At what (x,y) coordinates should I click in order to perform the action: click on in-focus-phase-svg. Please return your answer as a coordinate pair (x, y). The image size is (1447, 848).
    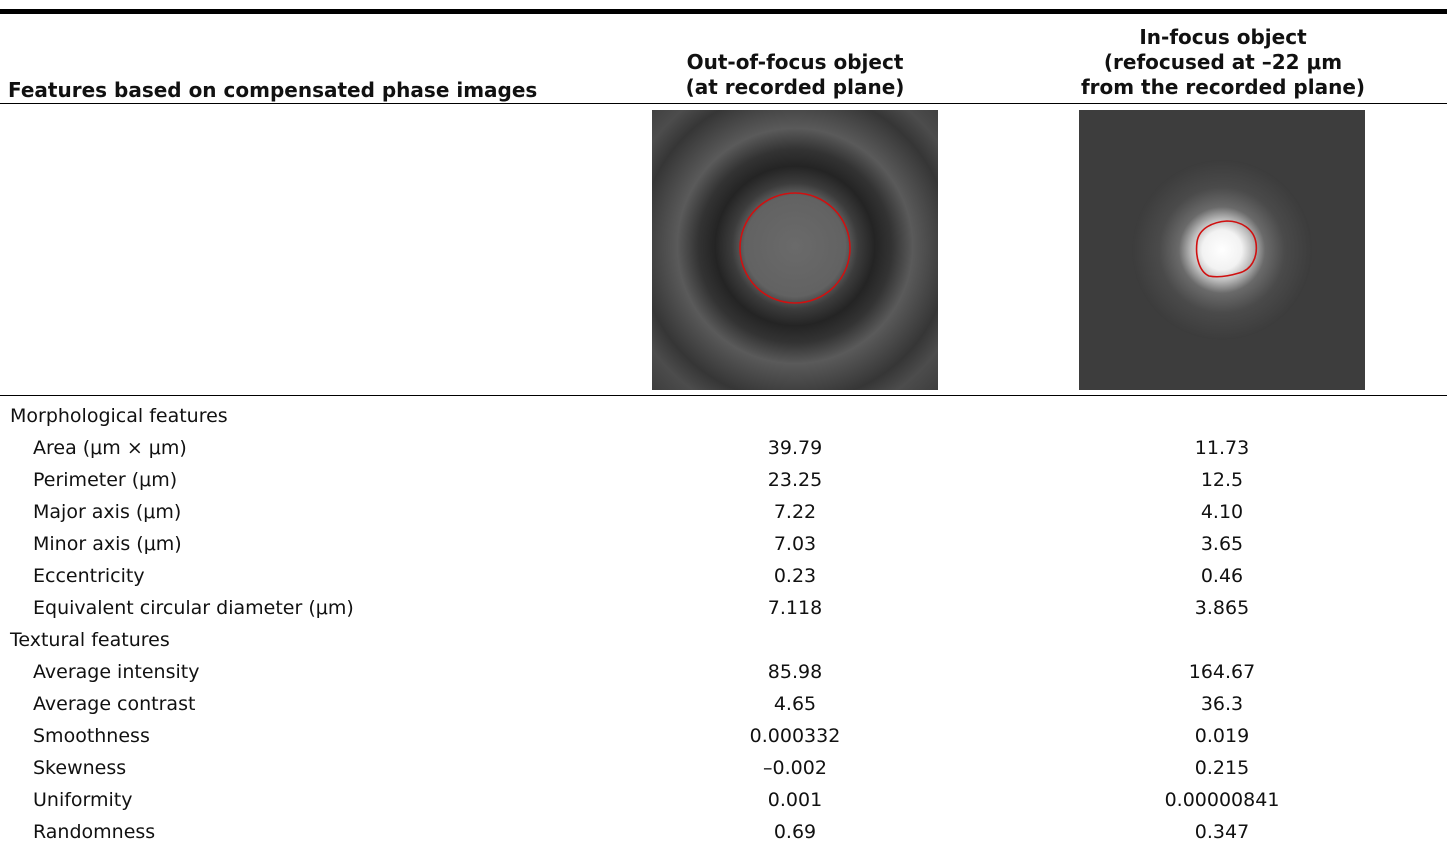
    Looking at the image, I should click on (1222, 250).